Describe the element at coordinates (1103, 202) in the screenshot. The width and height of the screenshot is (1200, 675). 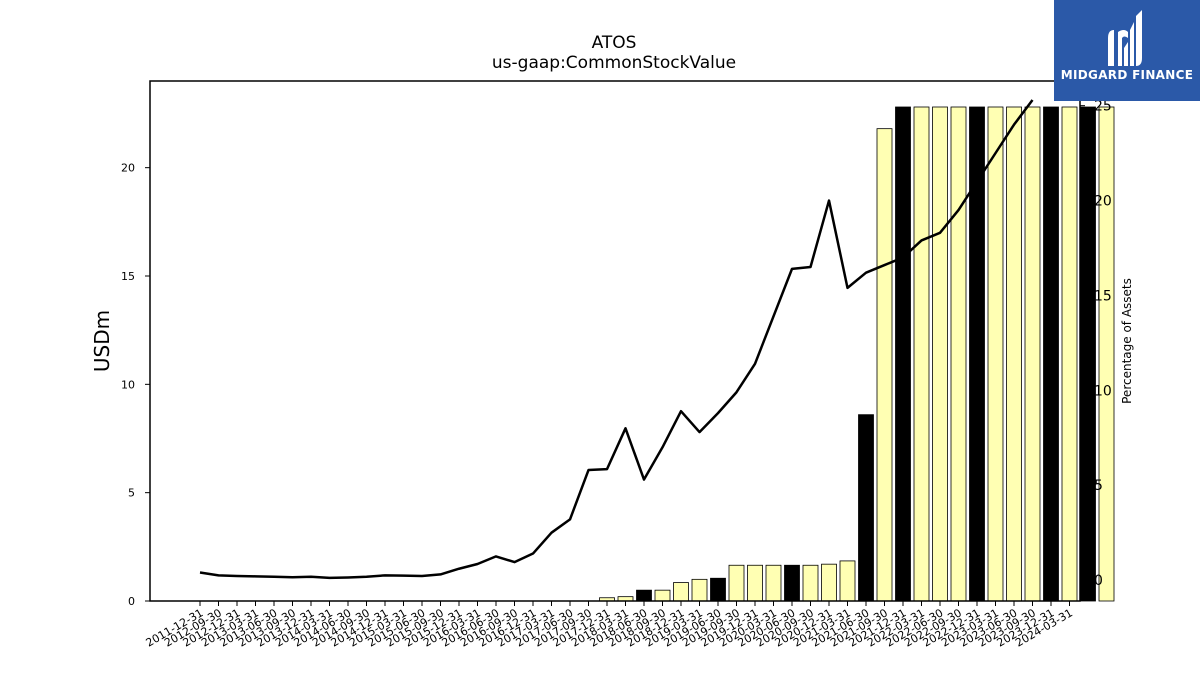
I see `y2-tick-label: 20` at that location.